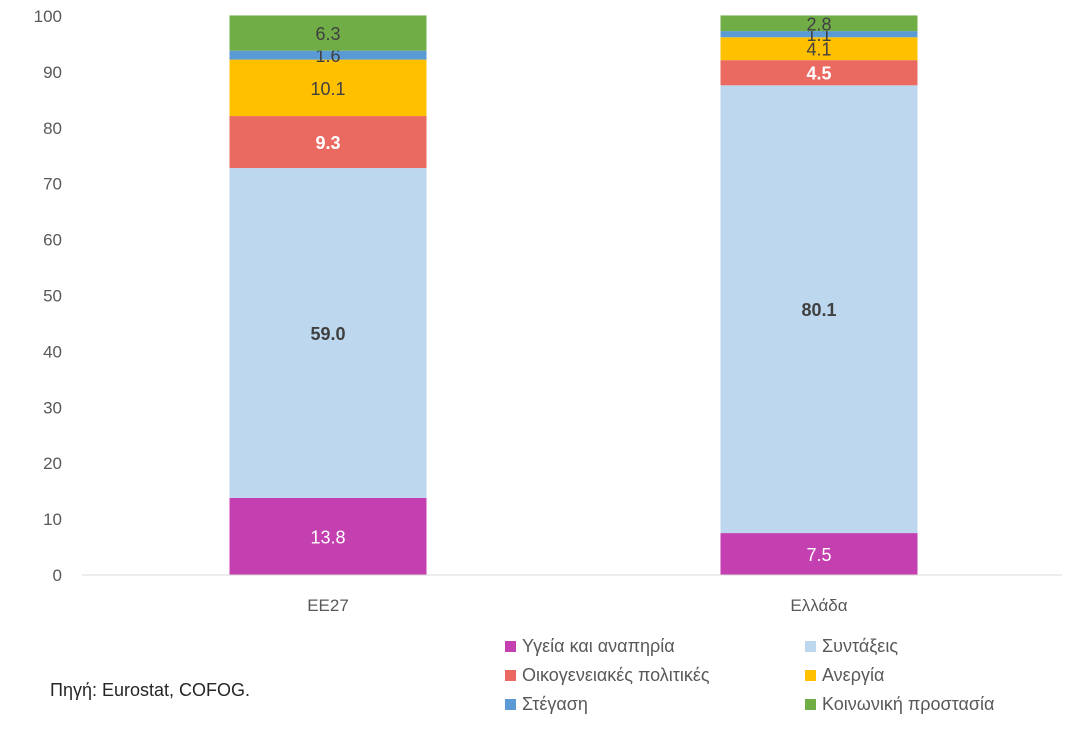 The image size is (1066, 735). I want to click on legend-item-health: Υγεία και αναπηρία, so click(655, 646).